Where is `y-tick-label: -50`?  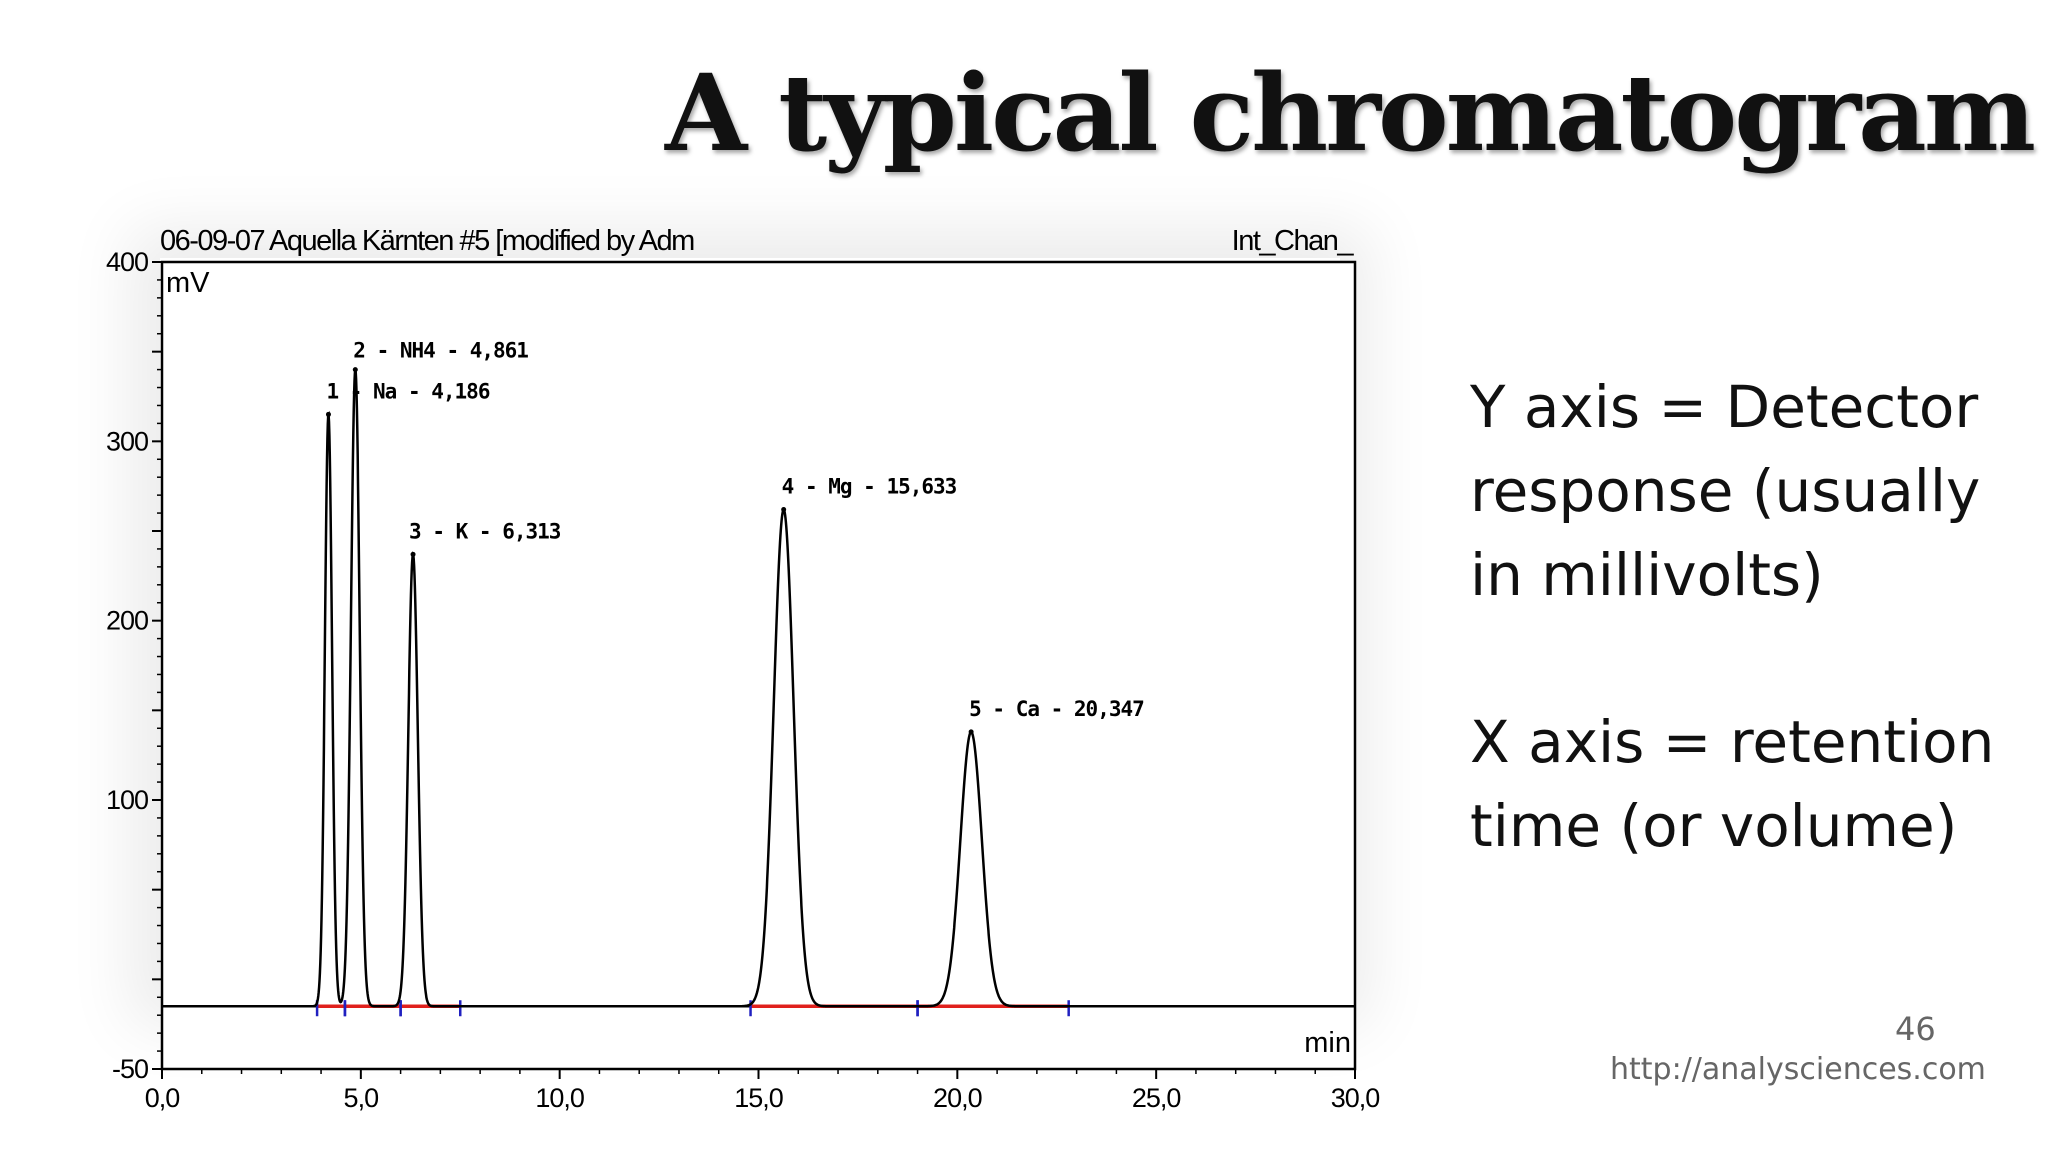
y-tick-label: -50 is located at coordinates (130, 1069).